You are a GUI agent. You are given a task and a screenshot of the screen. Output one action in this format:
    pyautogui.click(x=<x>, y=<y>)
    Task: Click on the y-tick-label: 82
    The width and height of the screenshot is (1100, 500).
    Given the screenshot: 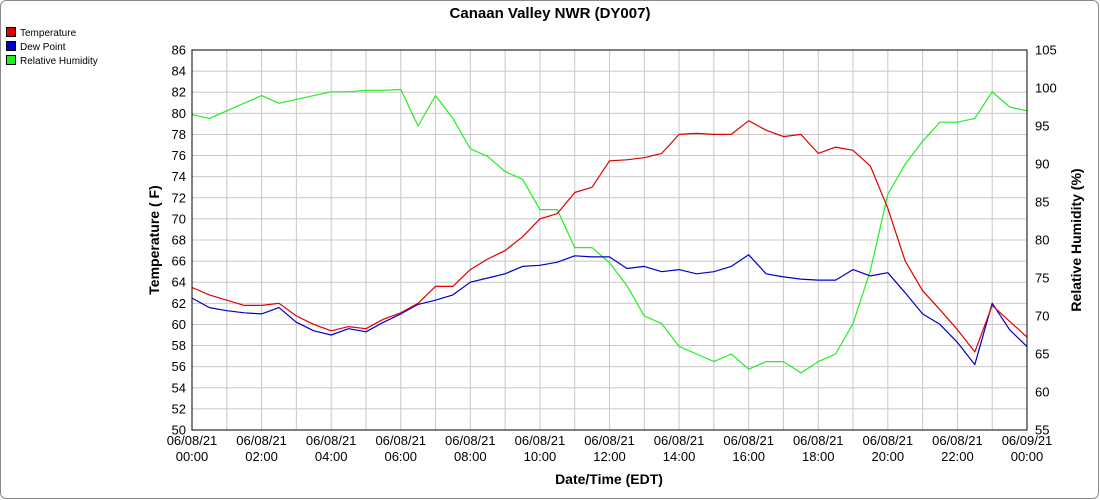 What is the action you would take?
    pyautogui.click(x=179, y=92)
    